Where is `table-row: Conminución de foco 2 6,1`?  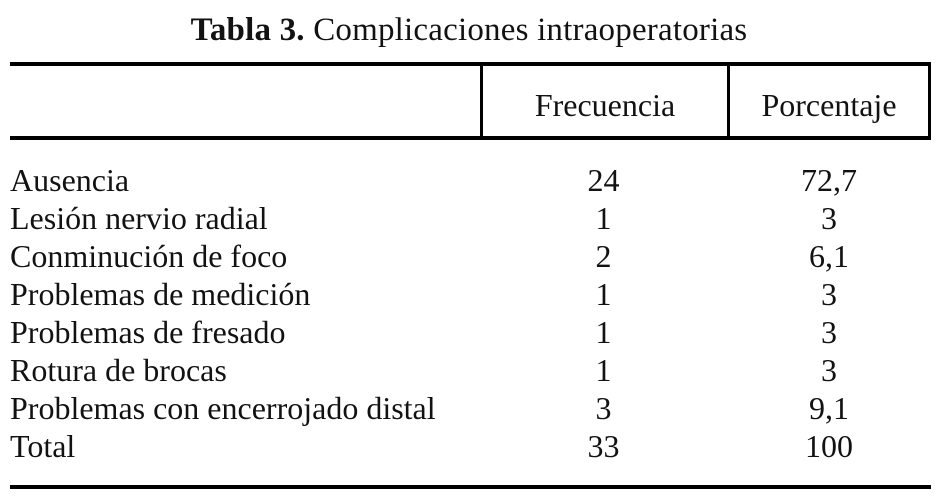 table-row: Conminución de foco 2 6,1 is located at coordinates (470, 256).